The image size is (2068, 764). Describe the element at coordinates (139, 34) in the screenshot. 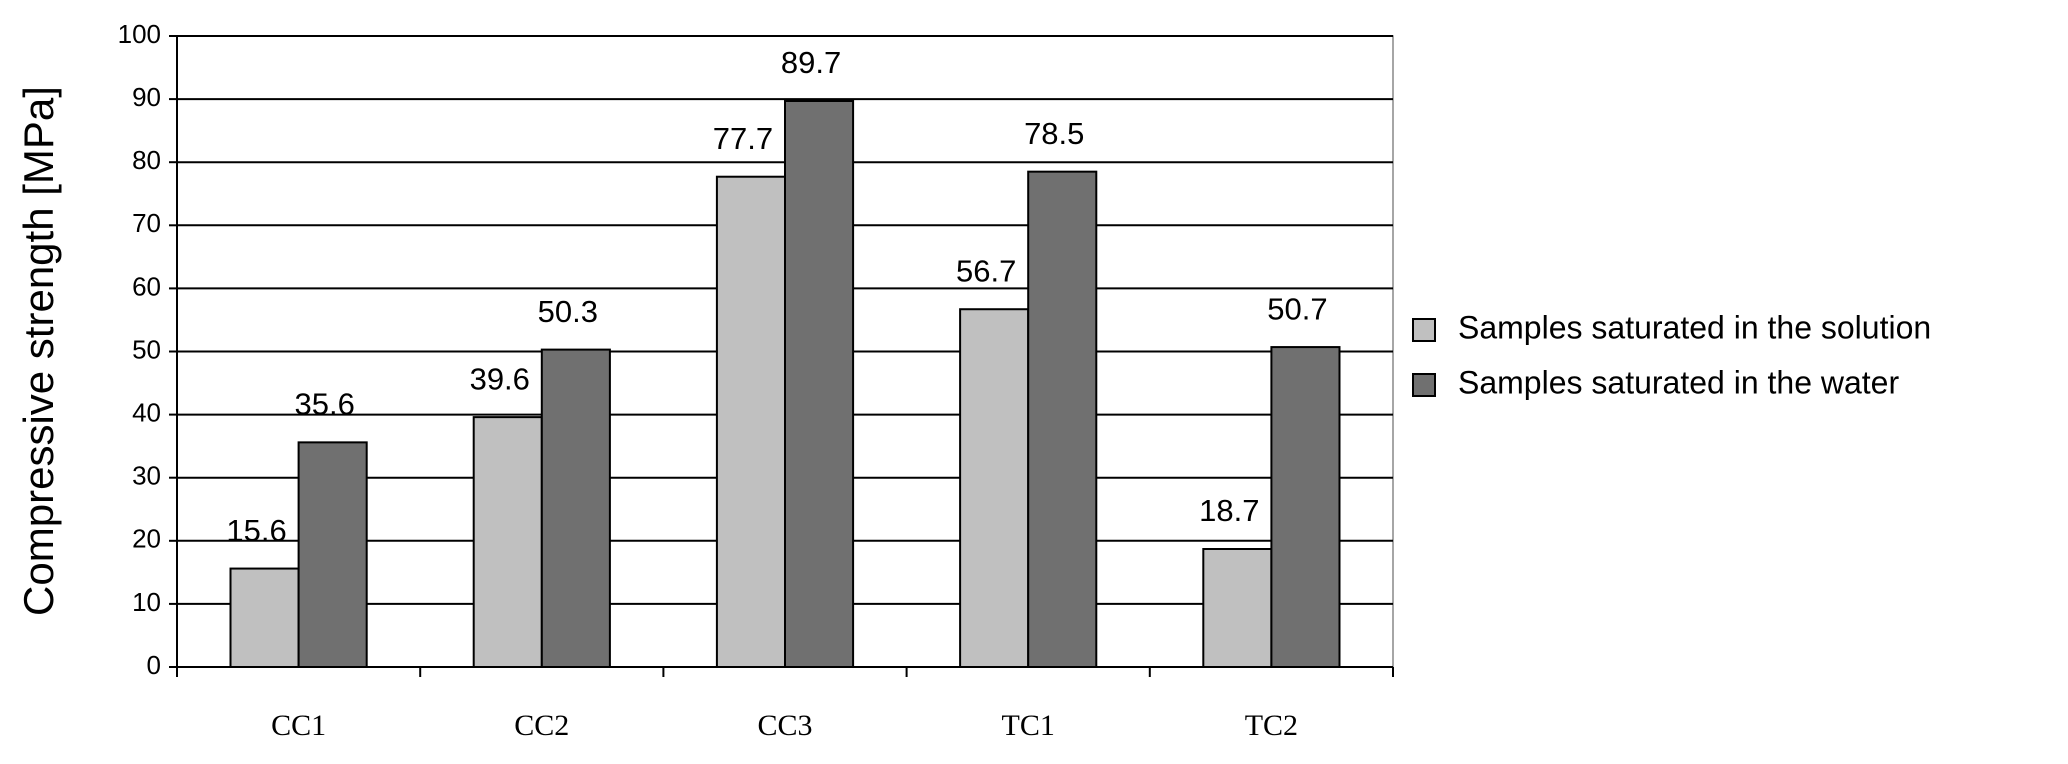

I see `y-tick-label: 100` at that location.